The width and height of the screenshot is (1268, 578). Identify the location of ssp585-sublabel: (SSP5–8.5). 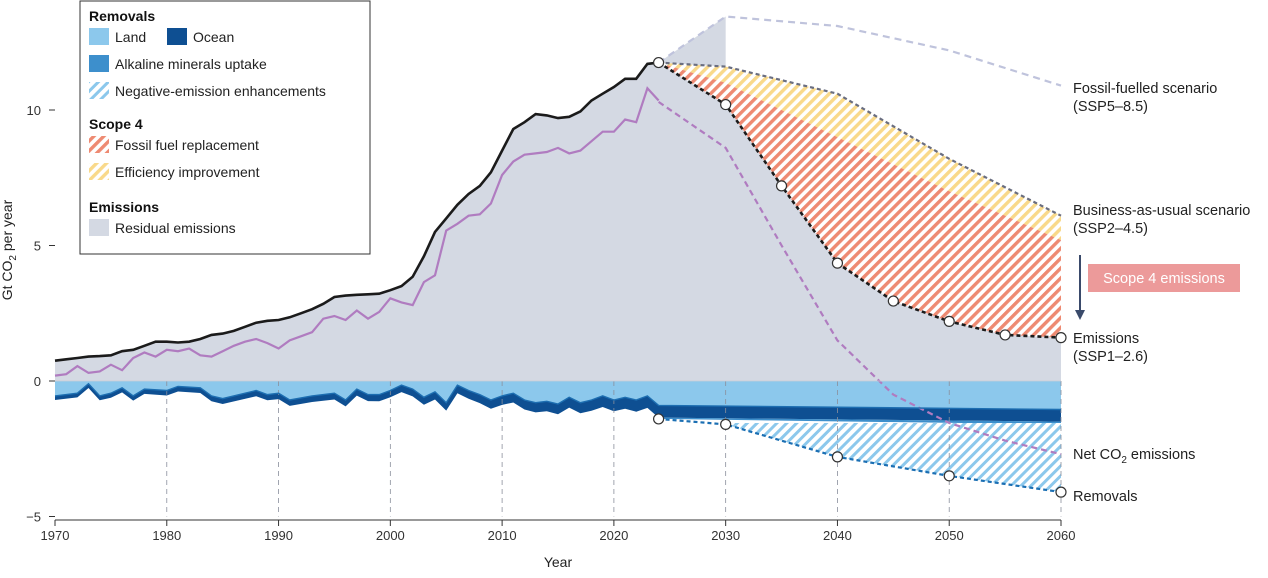
(1110, 107).